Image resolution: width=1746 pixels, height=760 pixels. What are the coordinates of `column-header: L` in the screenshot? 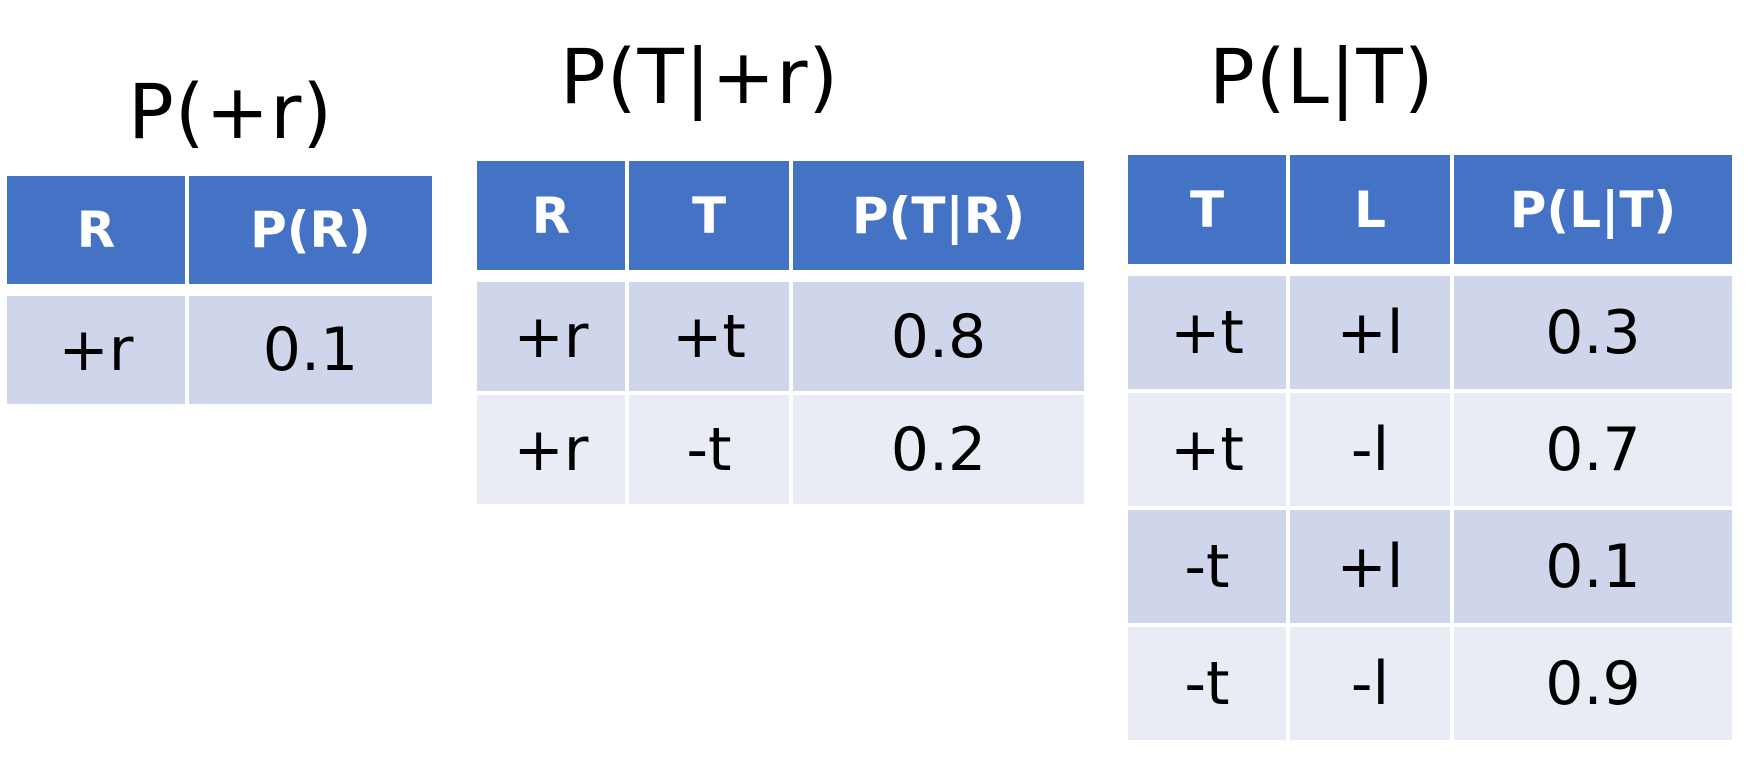 It's located at (1370, 209).